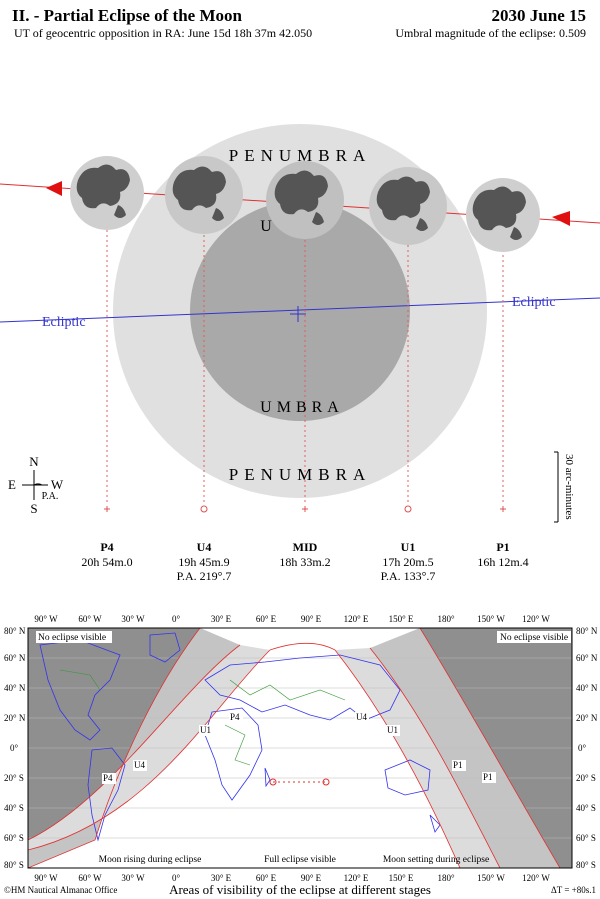 This screenshot has width=600, height=899. Describe the element at coordinates (311, 878) in the screenshot. I see `svg-text: 90° E` at that location.